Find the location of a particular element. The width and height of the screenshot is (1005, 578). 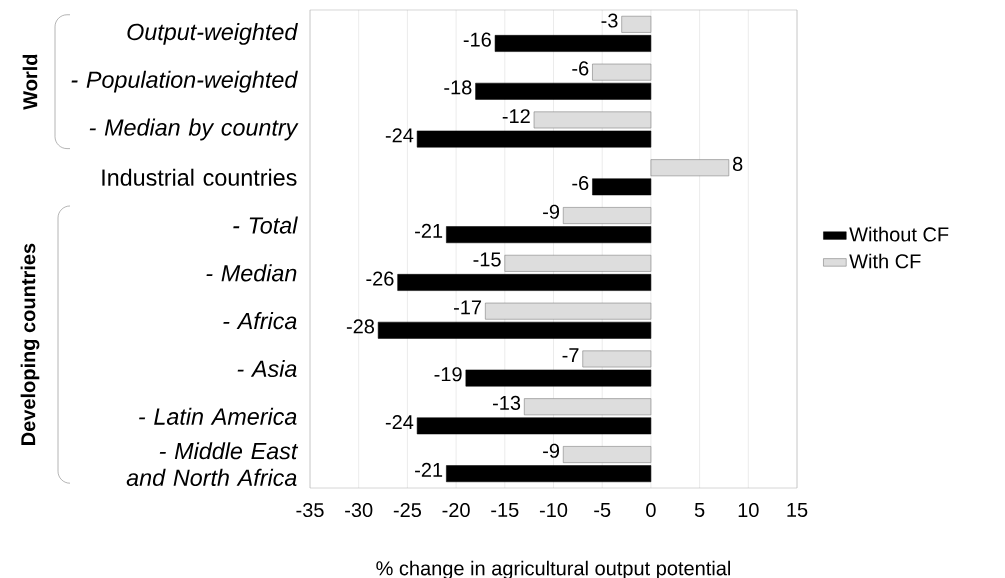

data-label: -26 is located at coordinates (380, 278).